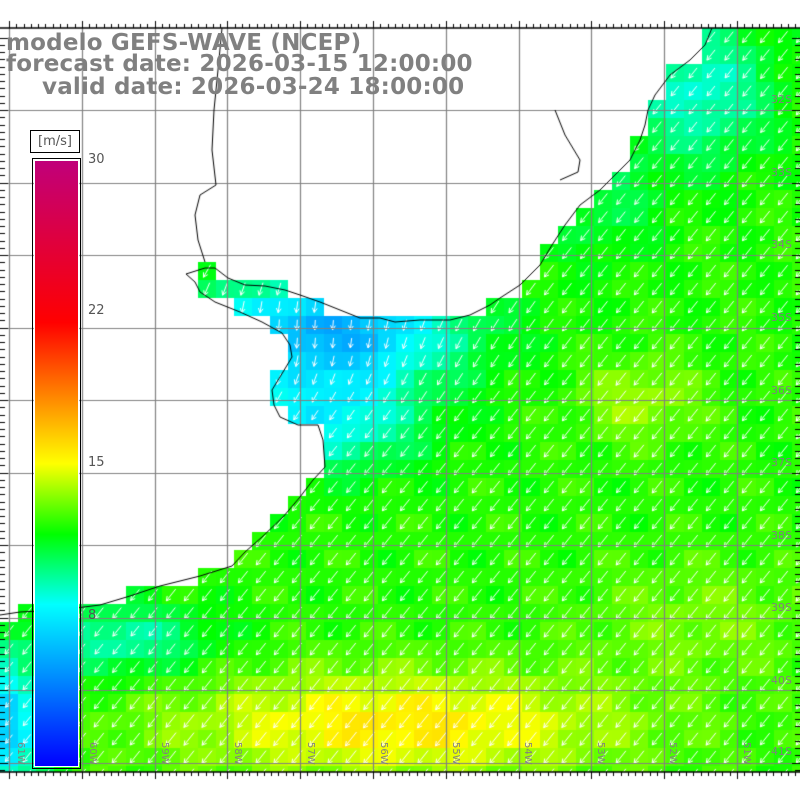  I want to click on lon-label: 57W, so click(310, 753).